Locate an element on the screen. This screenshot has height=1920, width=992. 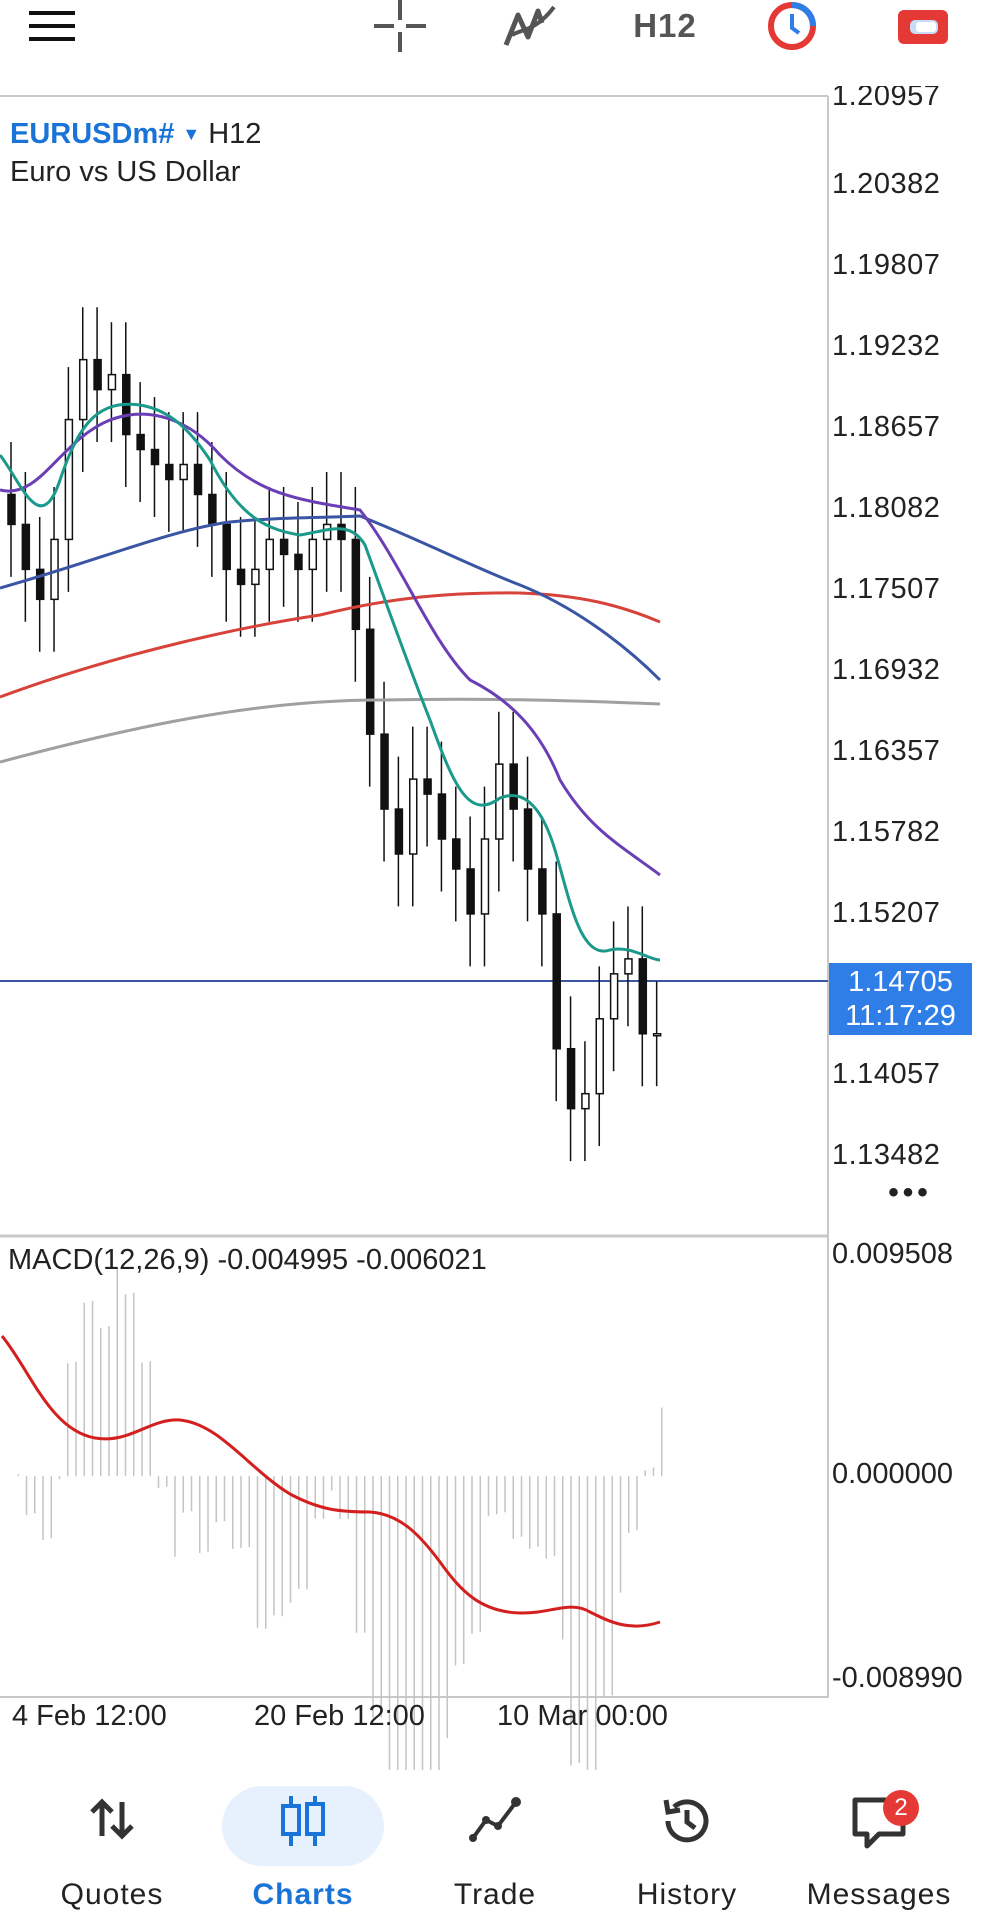
nav-messages: Messages is located at coordinates (879, 1845).